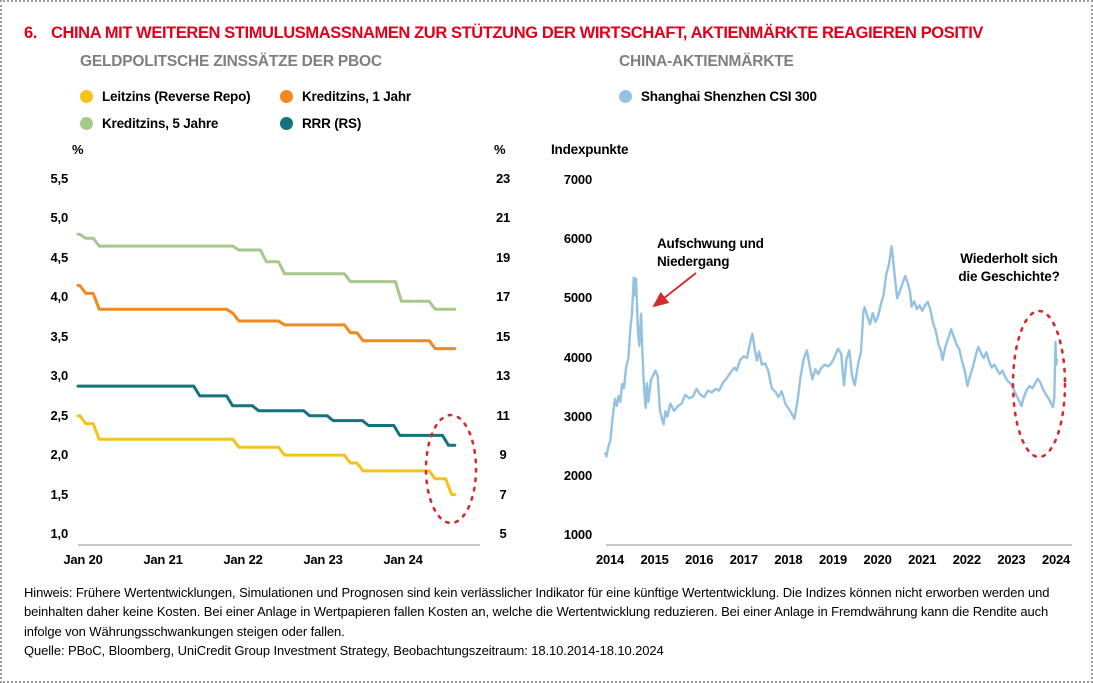 The image size is (1093, 683). Describe the element at coordinates (176, 96) in the screenshot. I see `legend-label: Leitzins (Reverse Repo)` at that location.